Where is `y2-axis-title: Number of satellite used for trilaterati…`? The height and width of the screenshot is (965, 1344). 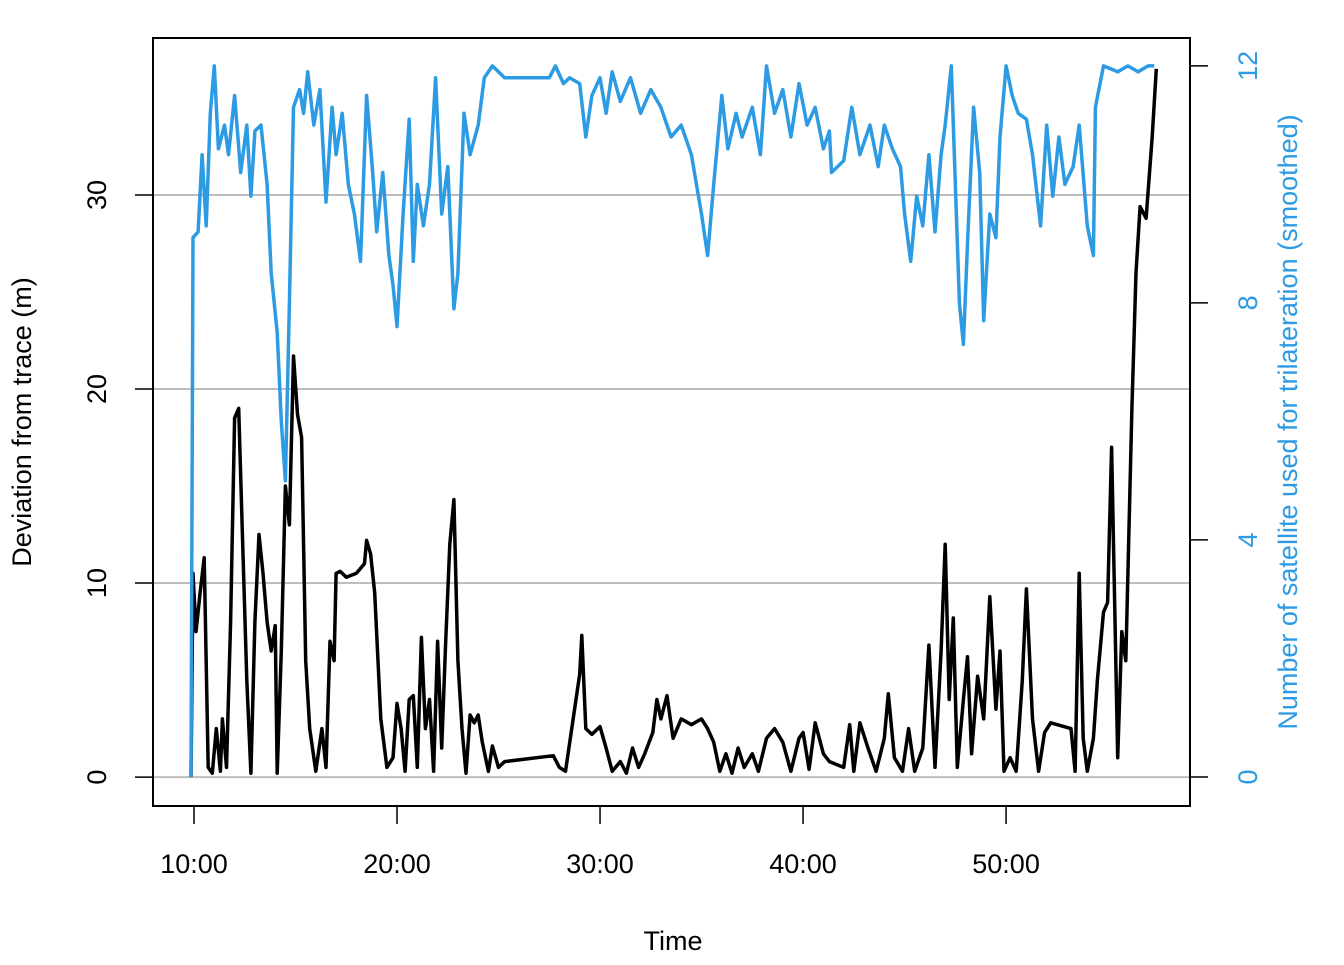 y2-axis-title: Number of satellite used for trilaterati… is located at coordinates (1288, 421).